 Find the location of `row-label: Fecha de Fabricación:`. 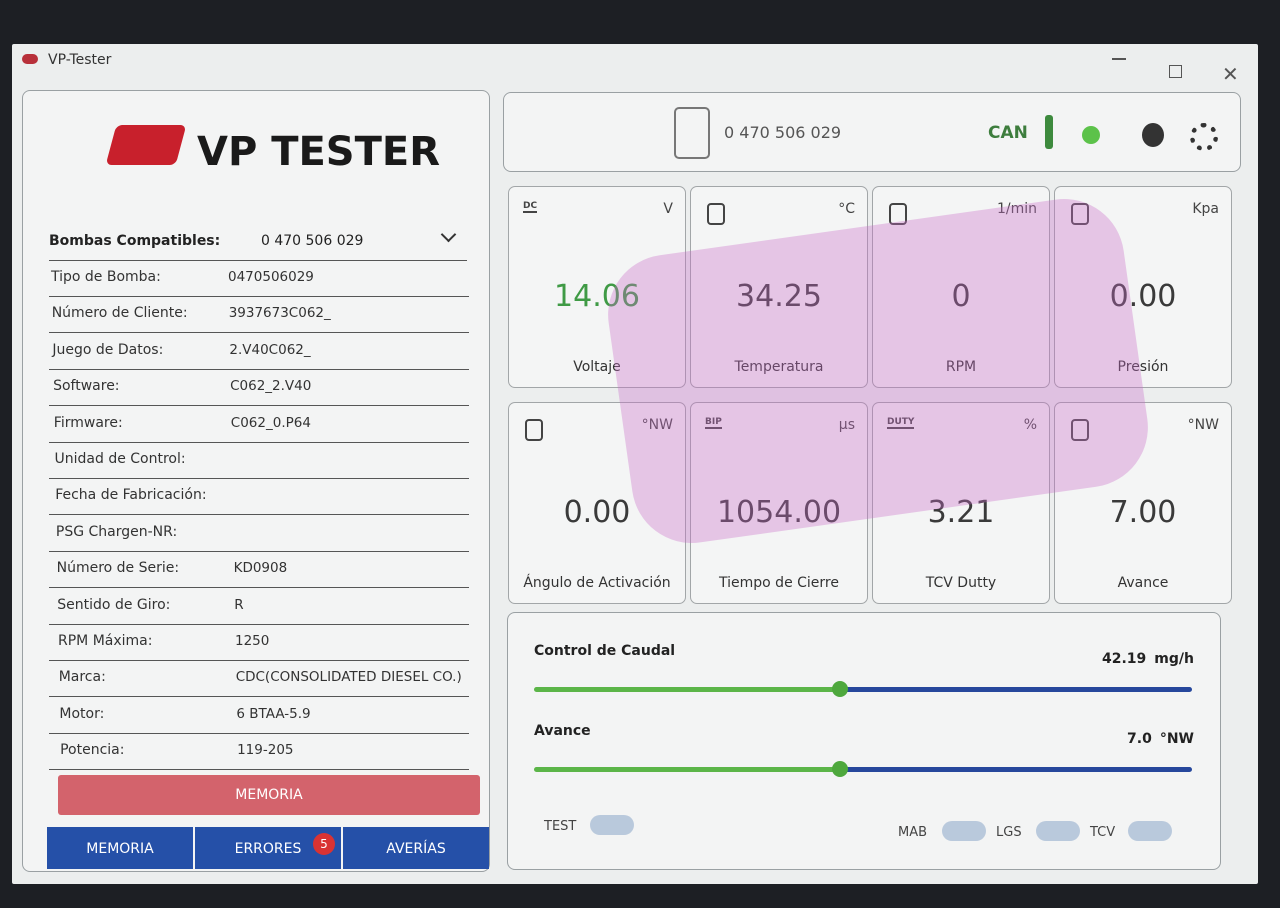

row-label: Fecha de Fabricación: is located at coordinates (131, 495).